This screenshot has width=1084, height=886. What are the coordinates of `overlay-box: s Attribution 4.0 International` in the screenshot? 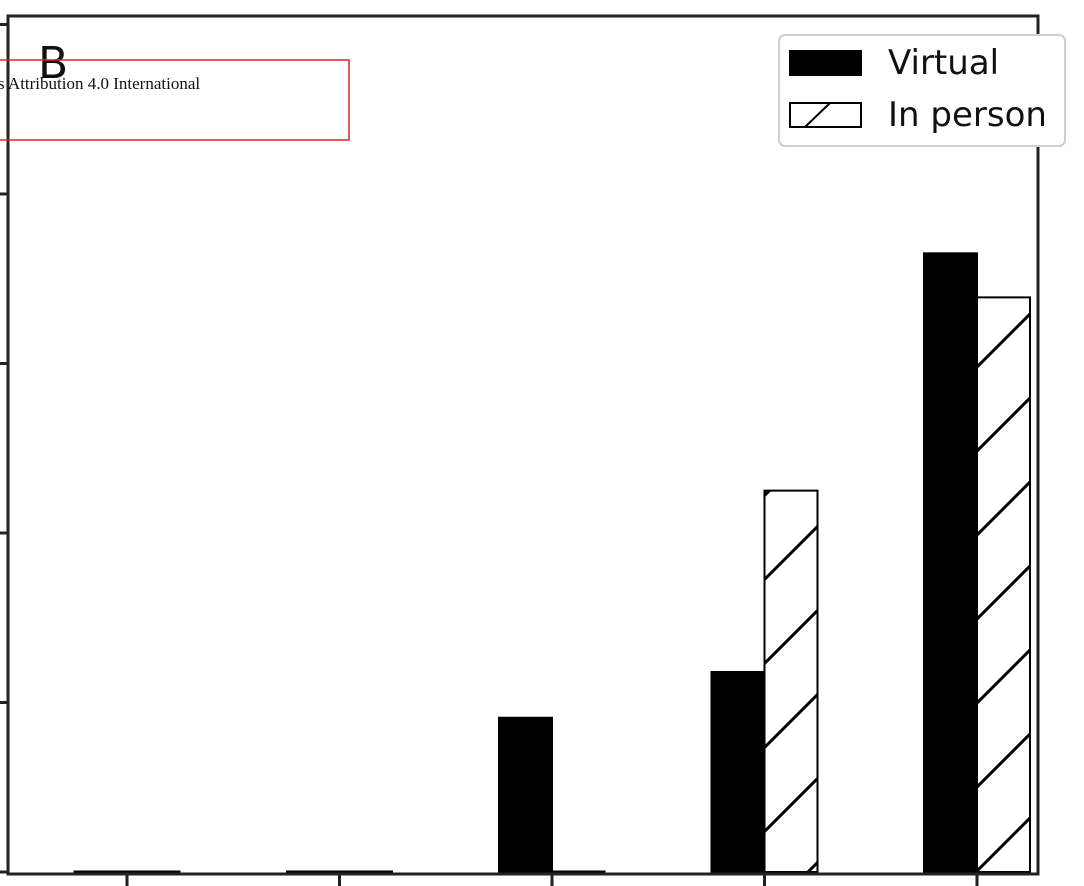 It's located at (175, 100).